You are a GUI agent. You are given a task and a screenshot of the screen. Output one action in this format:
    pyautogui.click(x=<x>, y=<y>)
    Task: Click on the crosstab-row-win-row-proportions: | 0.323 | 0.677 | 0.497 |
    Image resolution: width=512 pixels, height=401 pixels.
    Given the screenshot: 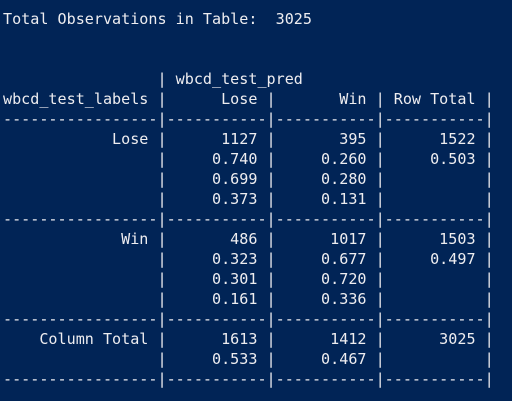 What is the action you would take?
    pyautogui.click(x=248, y=259)
    